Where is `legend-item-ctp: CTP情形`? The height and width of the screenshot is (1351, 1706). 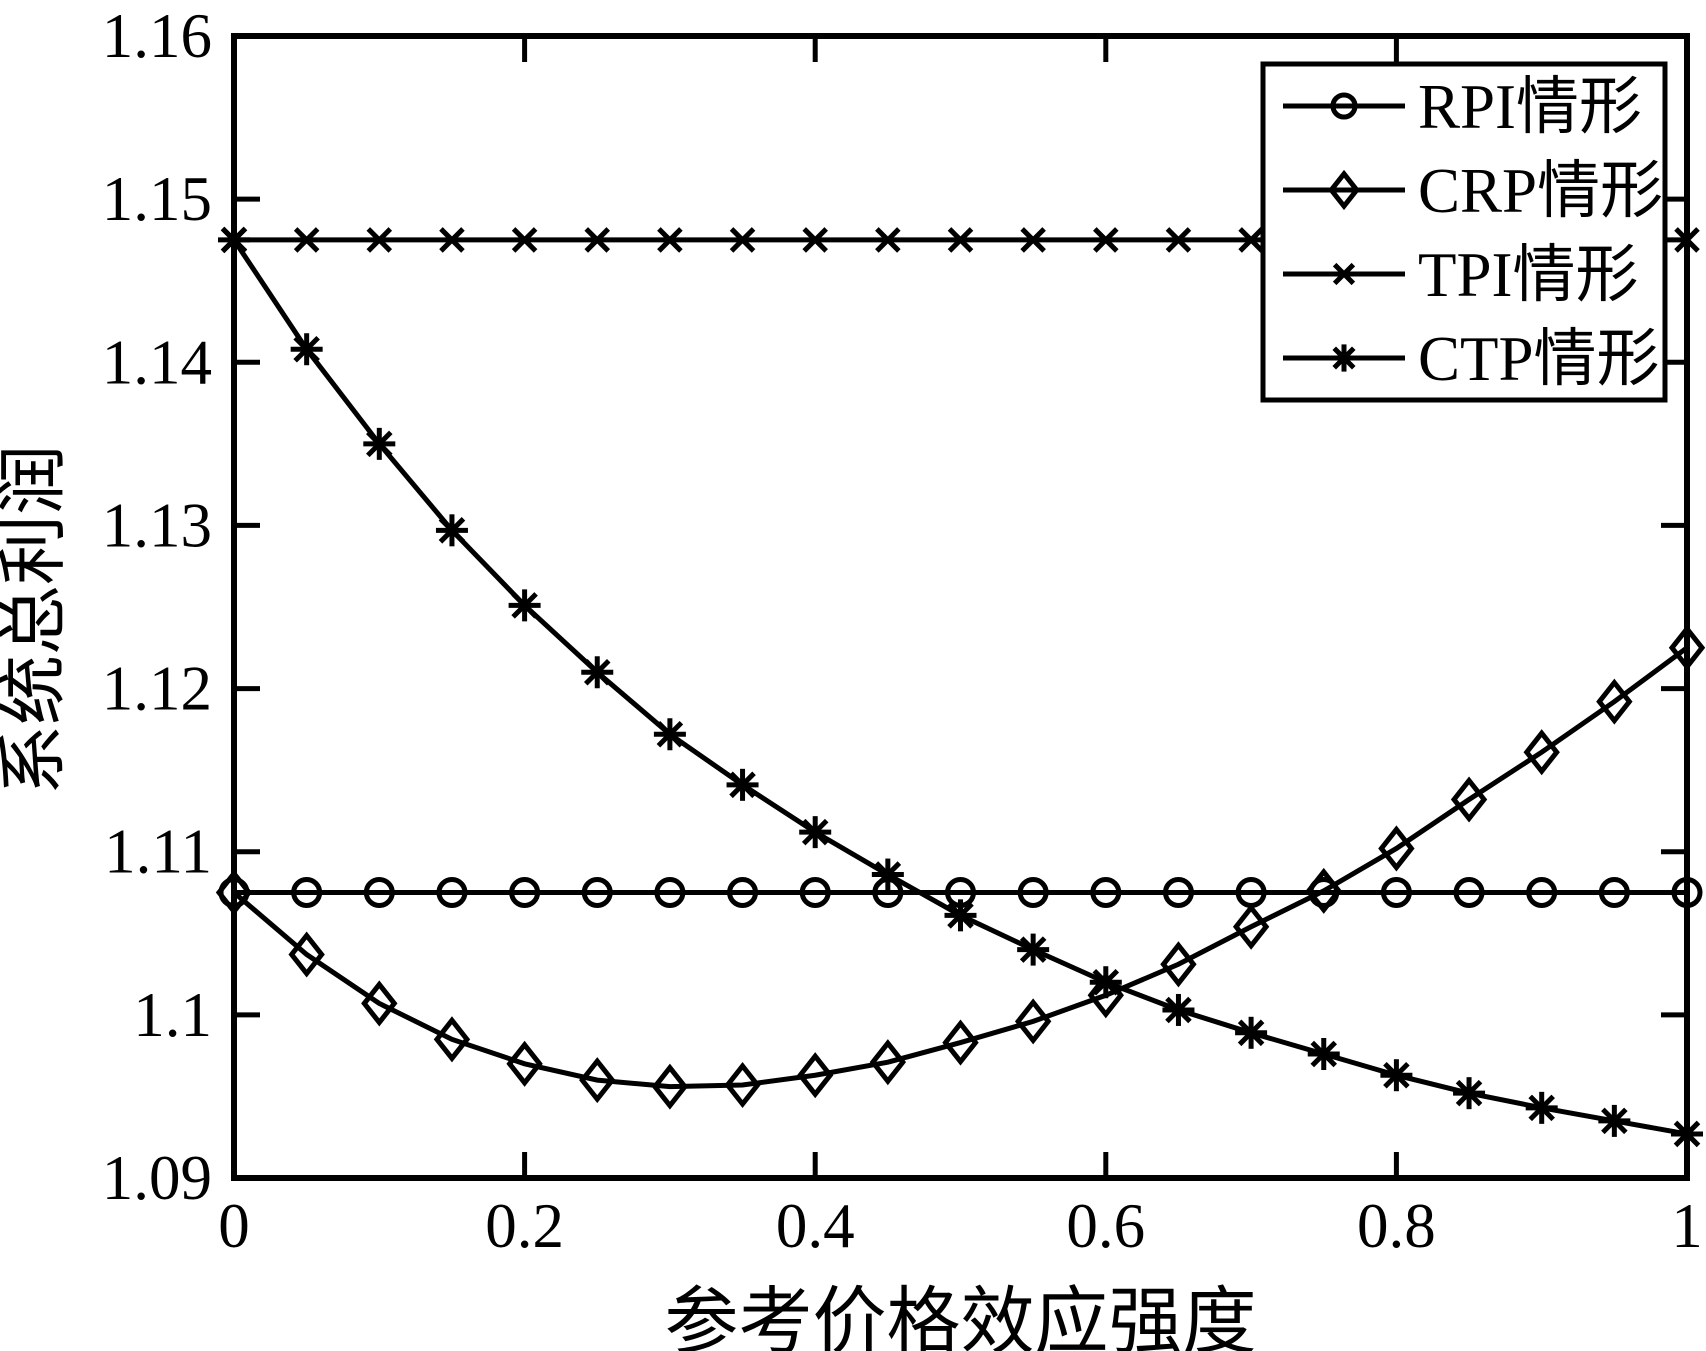
legend-item-ctp: CTP情形 is located at coordinates (1471, 359).